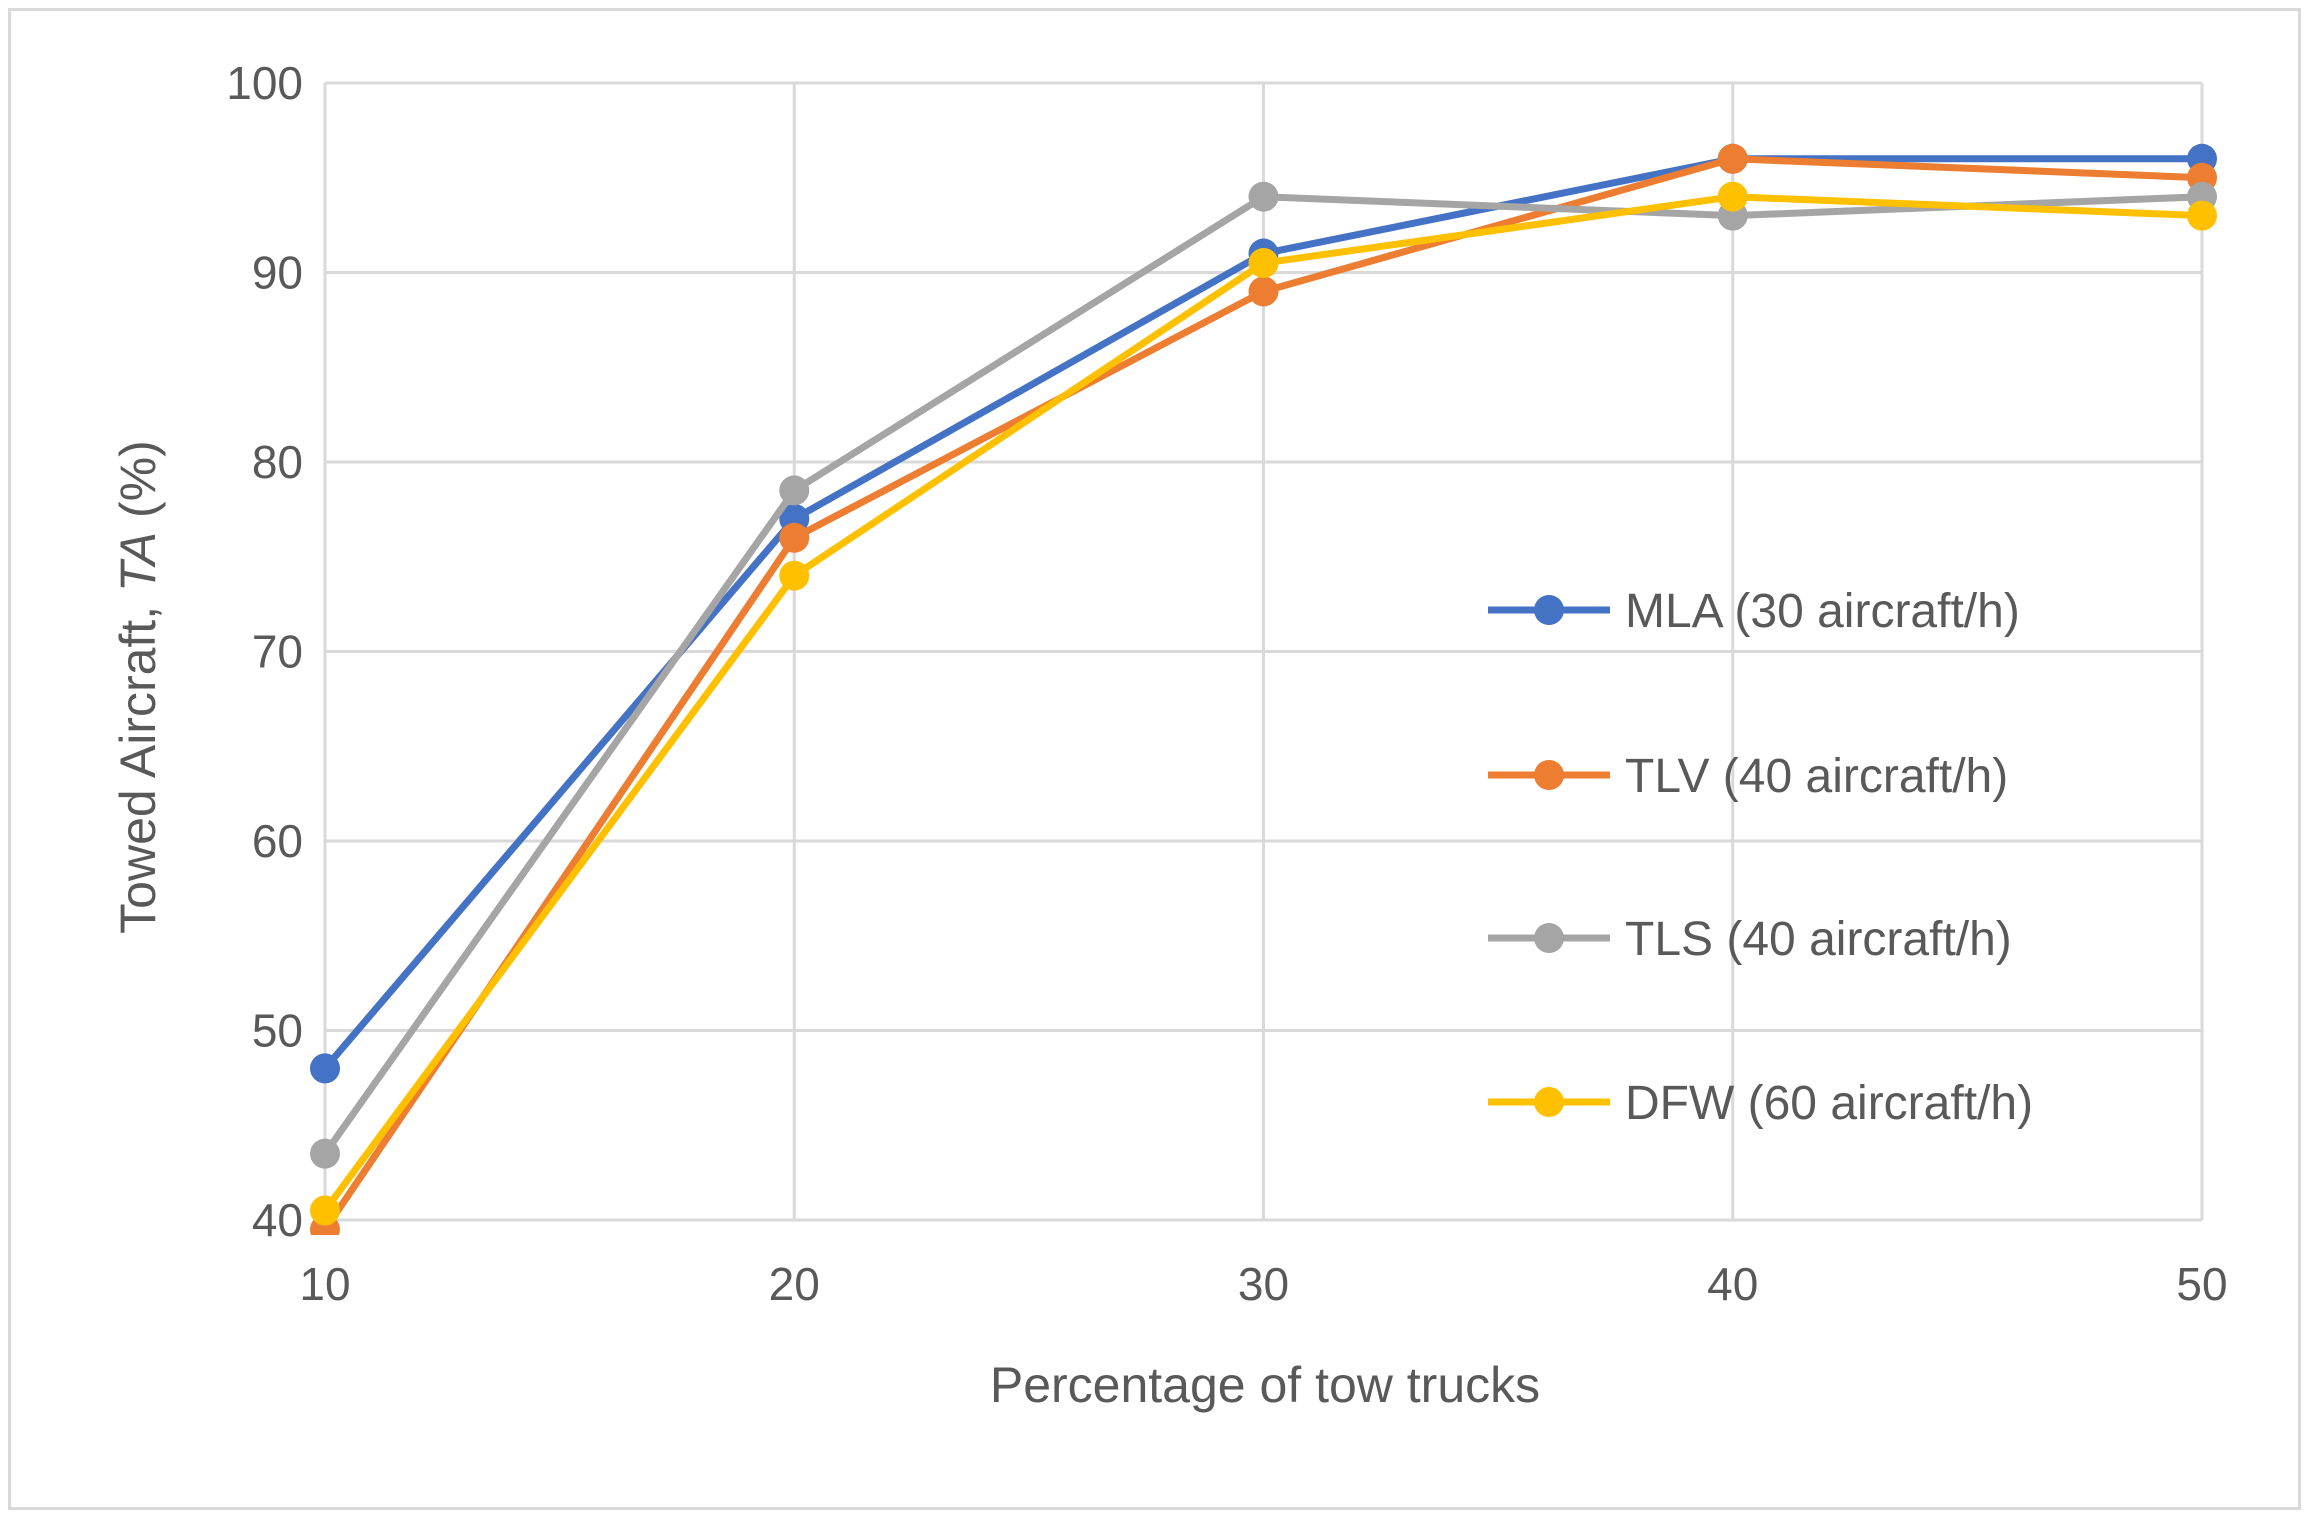 The image size is (2311, 1520). I want to click on legend-label: TLV (40 aircraft/h), so click(1816, 776).